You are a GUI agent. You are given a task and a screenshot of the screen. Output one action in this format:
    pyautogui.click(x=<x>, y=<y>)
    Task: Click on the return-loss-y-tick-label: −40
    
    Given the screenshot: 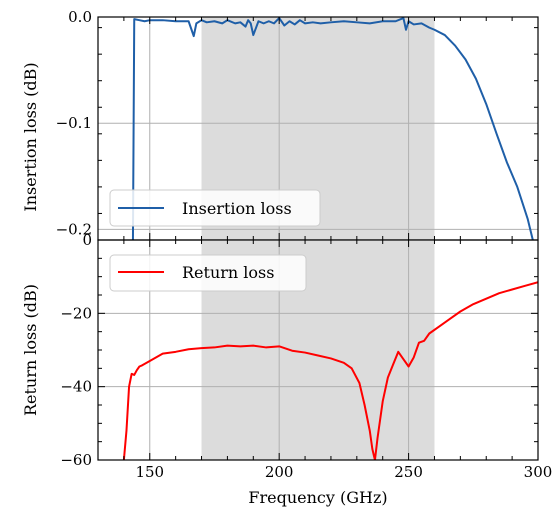 What is the action you would take?
    pyautogui.click(x=76, y=387)
    